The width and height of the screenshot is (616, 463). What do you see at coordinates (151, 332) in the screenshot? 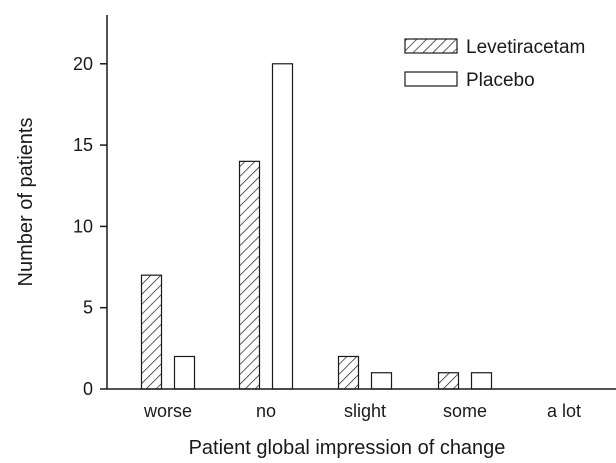
I see `bar-levetiracetam-worse` at bounding box center [151, 332].